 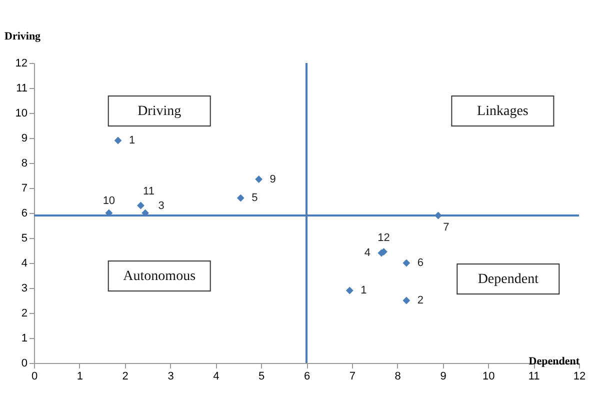 I want to click on x-tick-label: 1, so click(x=79, y=376).